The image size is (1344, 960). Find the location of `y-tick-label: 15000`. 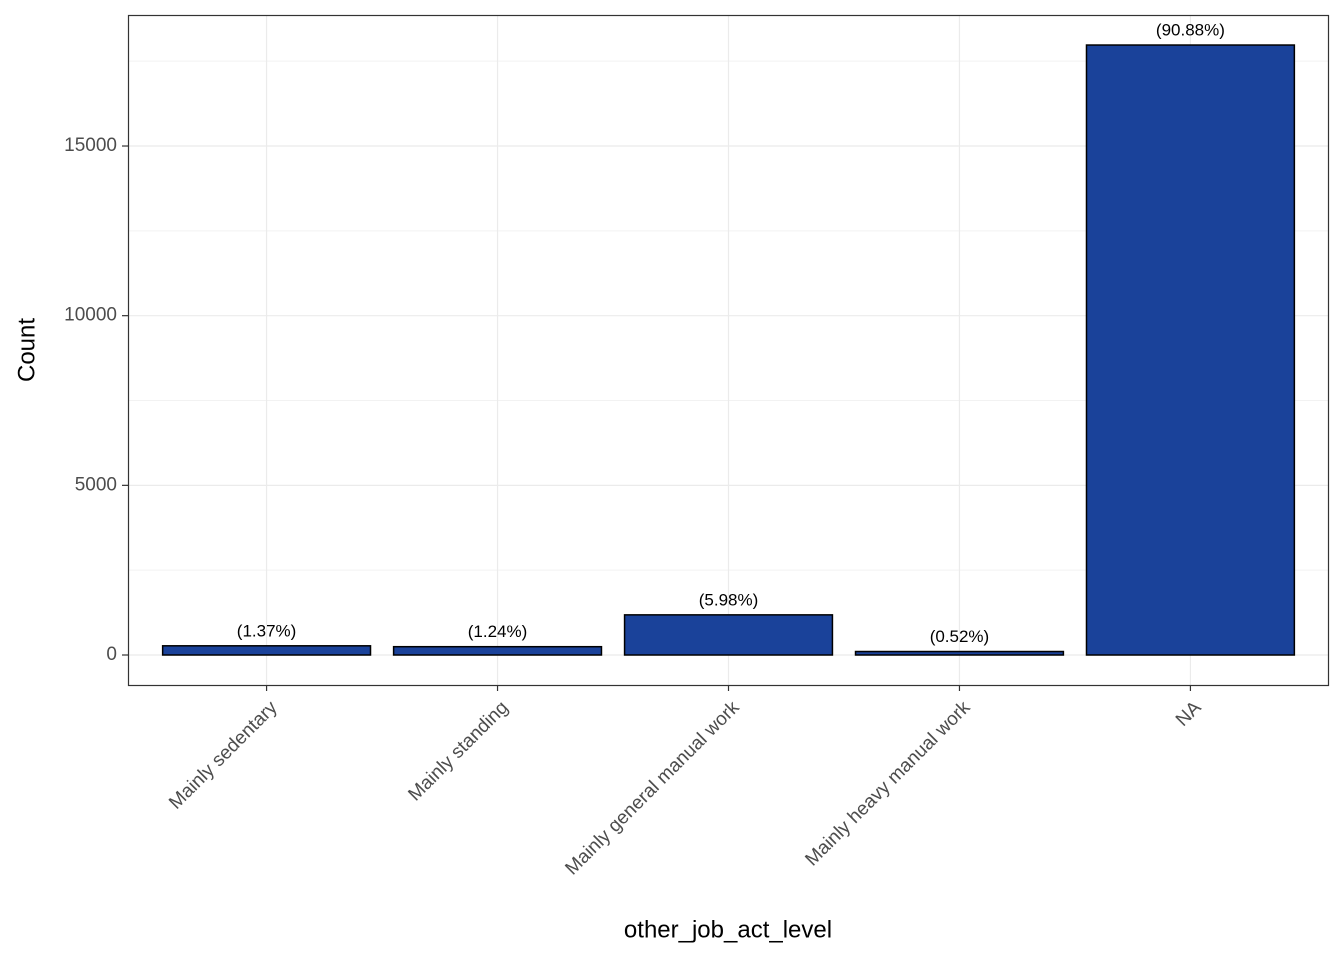

y-tick-label: 15000 is located at coordinates (90, 145).